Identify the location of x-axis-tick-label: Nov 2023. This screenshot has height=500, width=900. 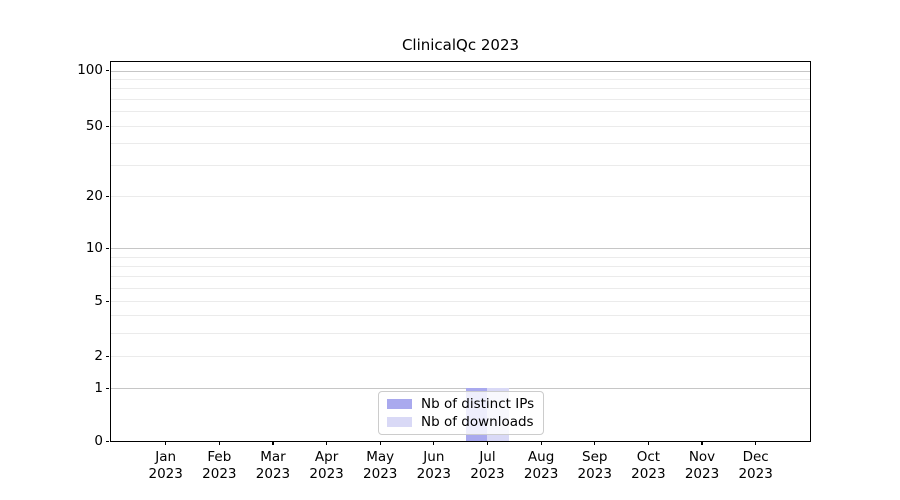
(702, 465).